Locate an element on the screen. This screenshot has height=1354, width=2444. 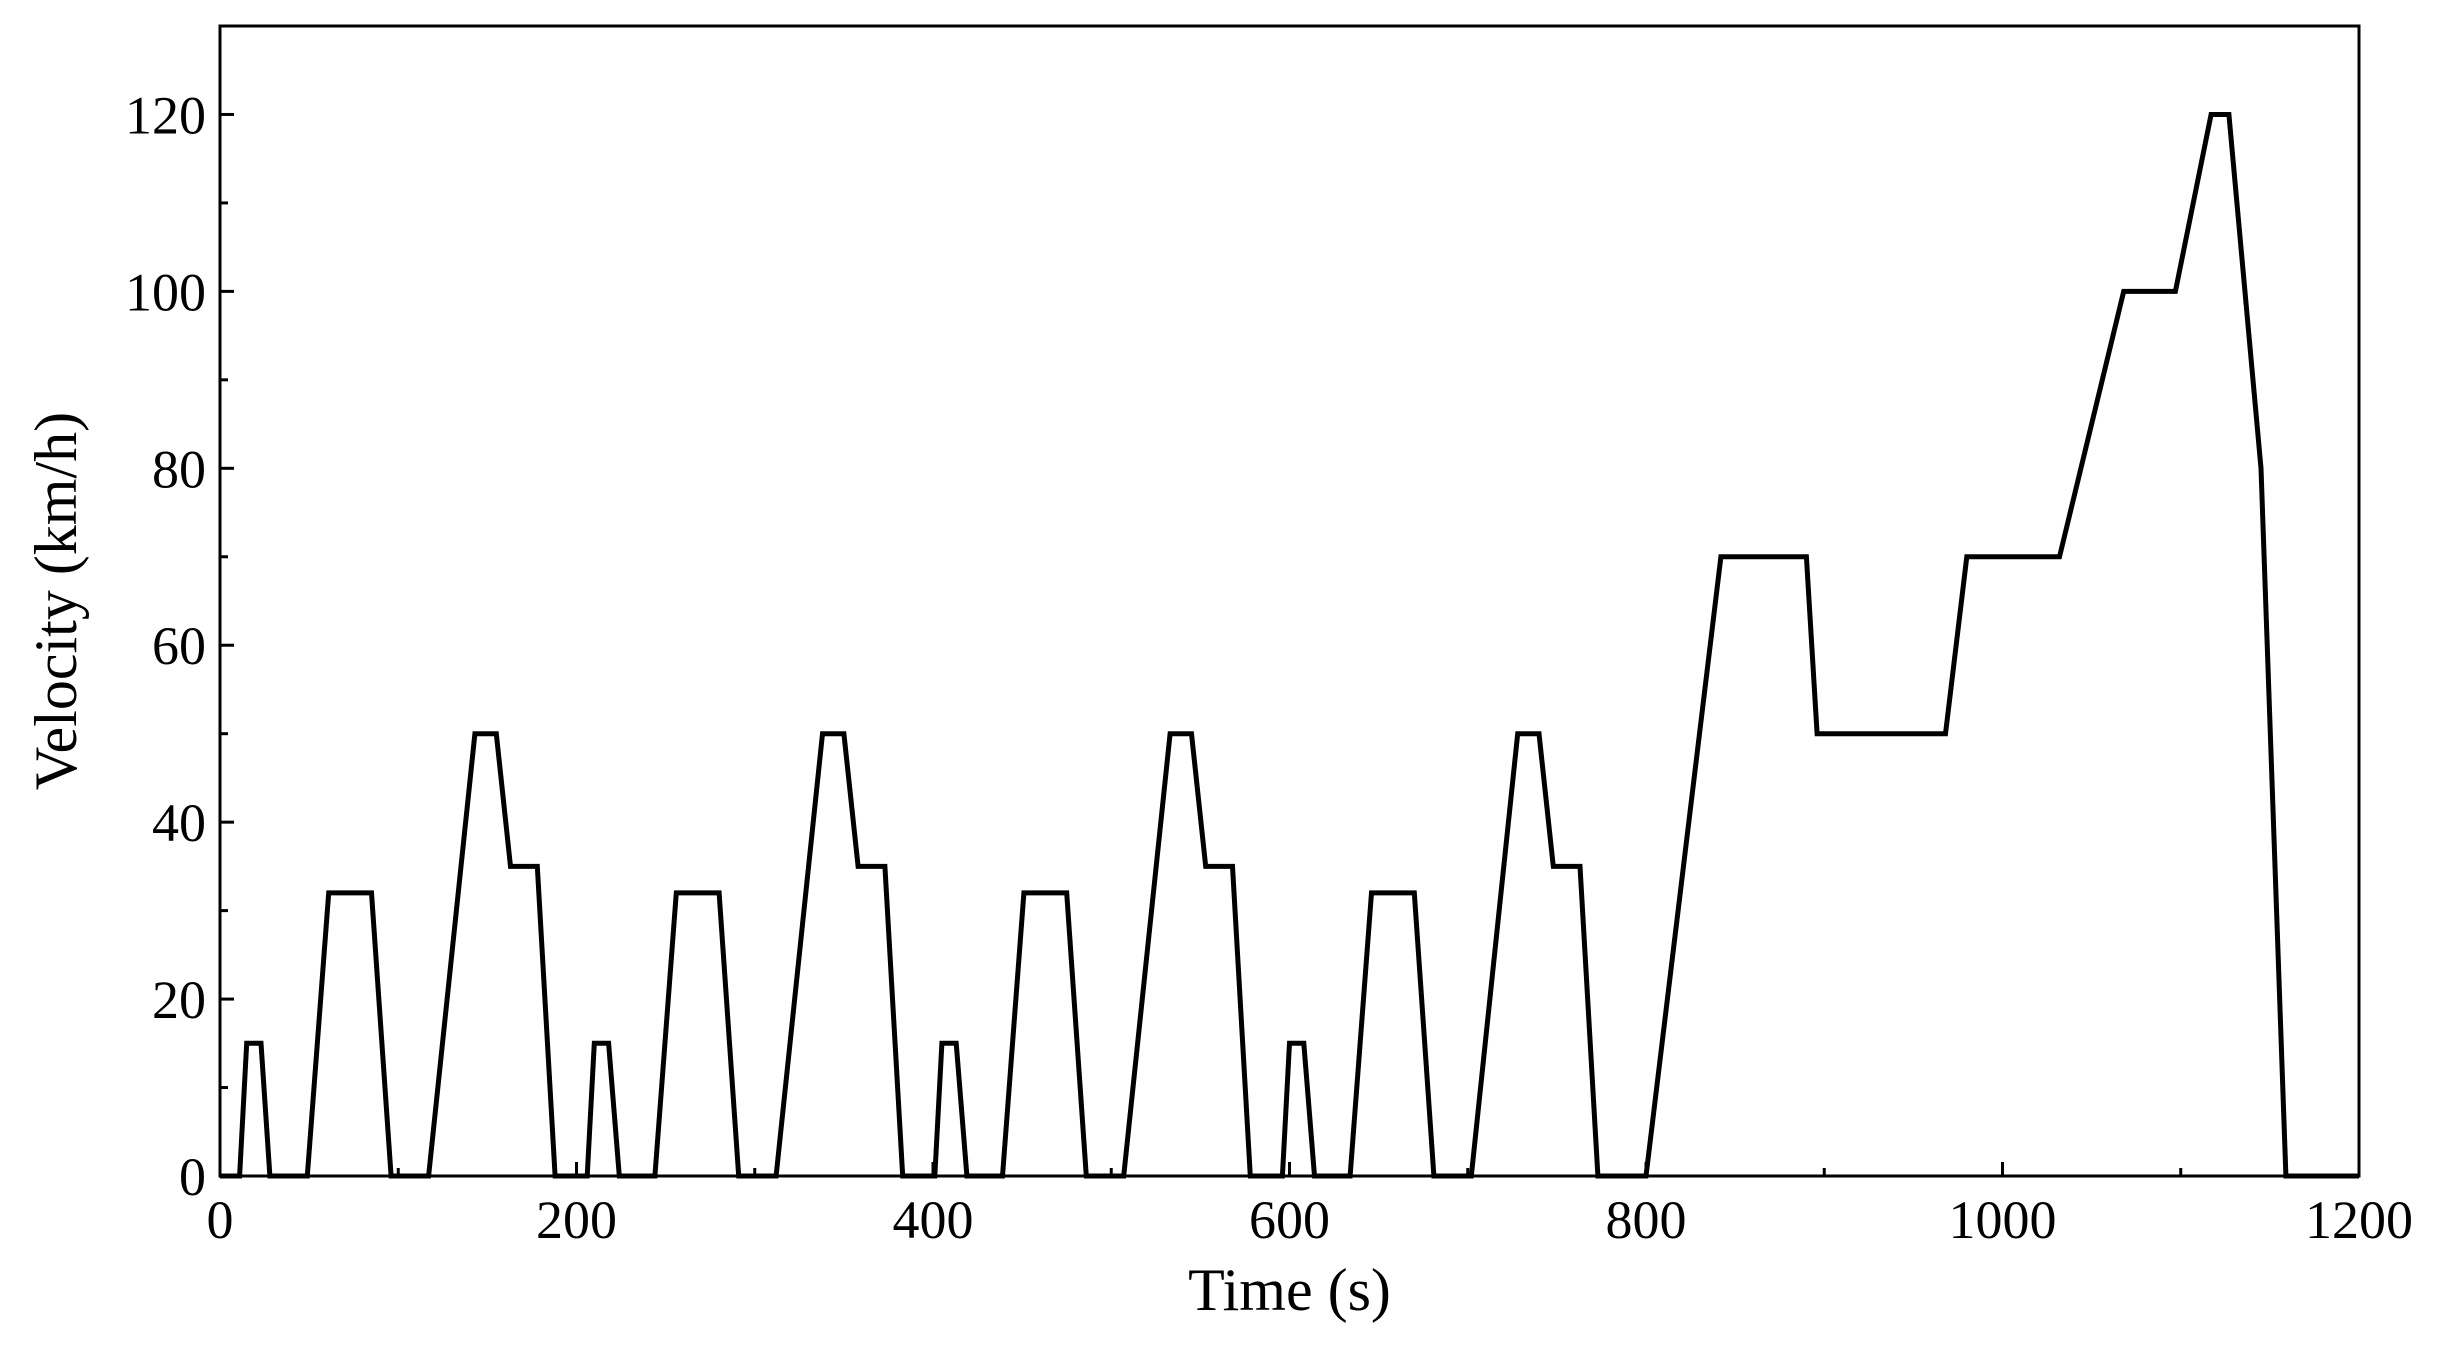
x-axis-title: Time (s) is located at coordinates (1289, 1290).